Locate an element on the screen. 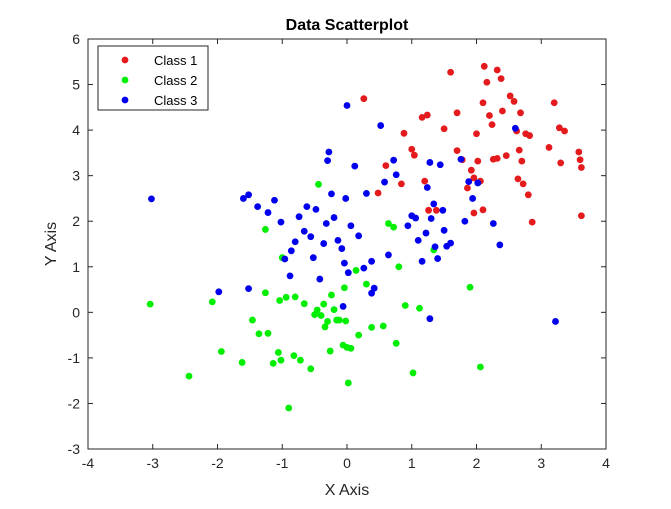  legend-entry: Class 1 is located at coordinates (159, 60).